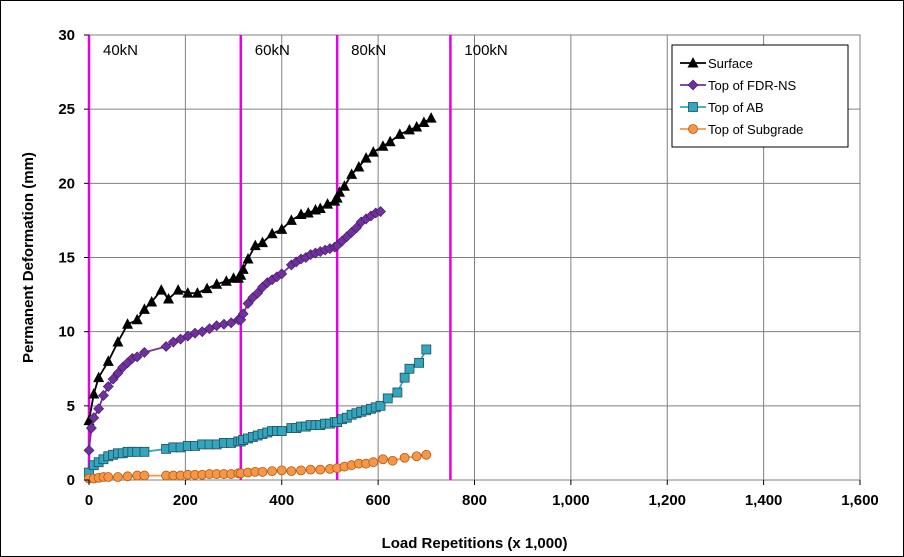 This screenshot has height=557, width=904. I want to click on x-axis-title: Load Repetitions (x 1,000), so click(475, 543).